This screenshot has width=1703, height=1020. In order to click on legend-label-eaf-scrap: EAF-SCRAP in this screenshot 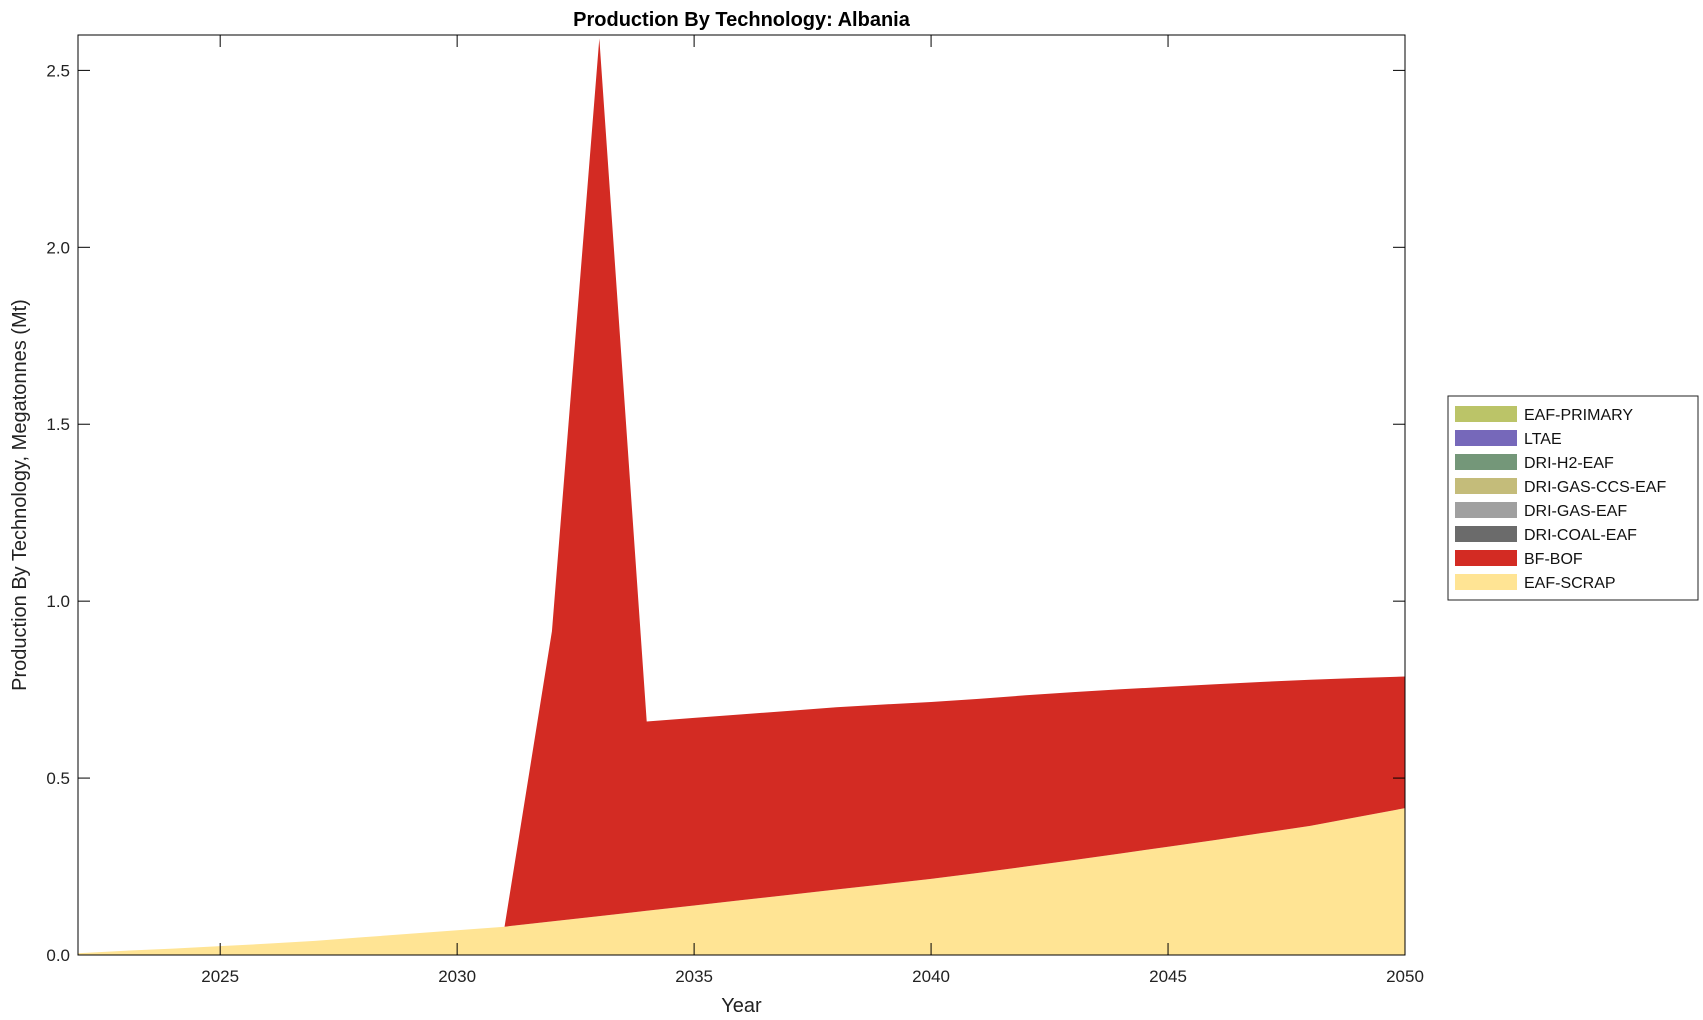, I will do `click(1570, 583)`.